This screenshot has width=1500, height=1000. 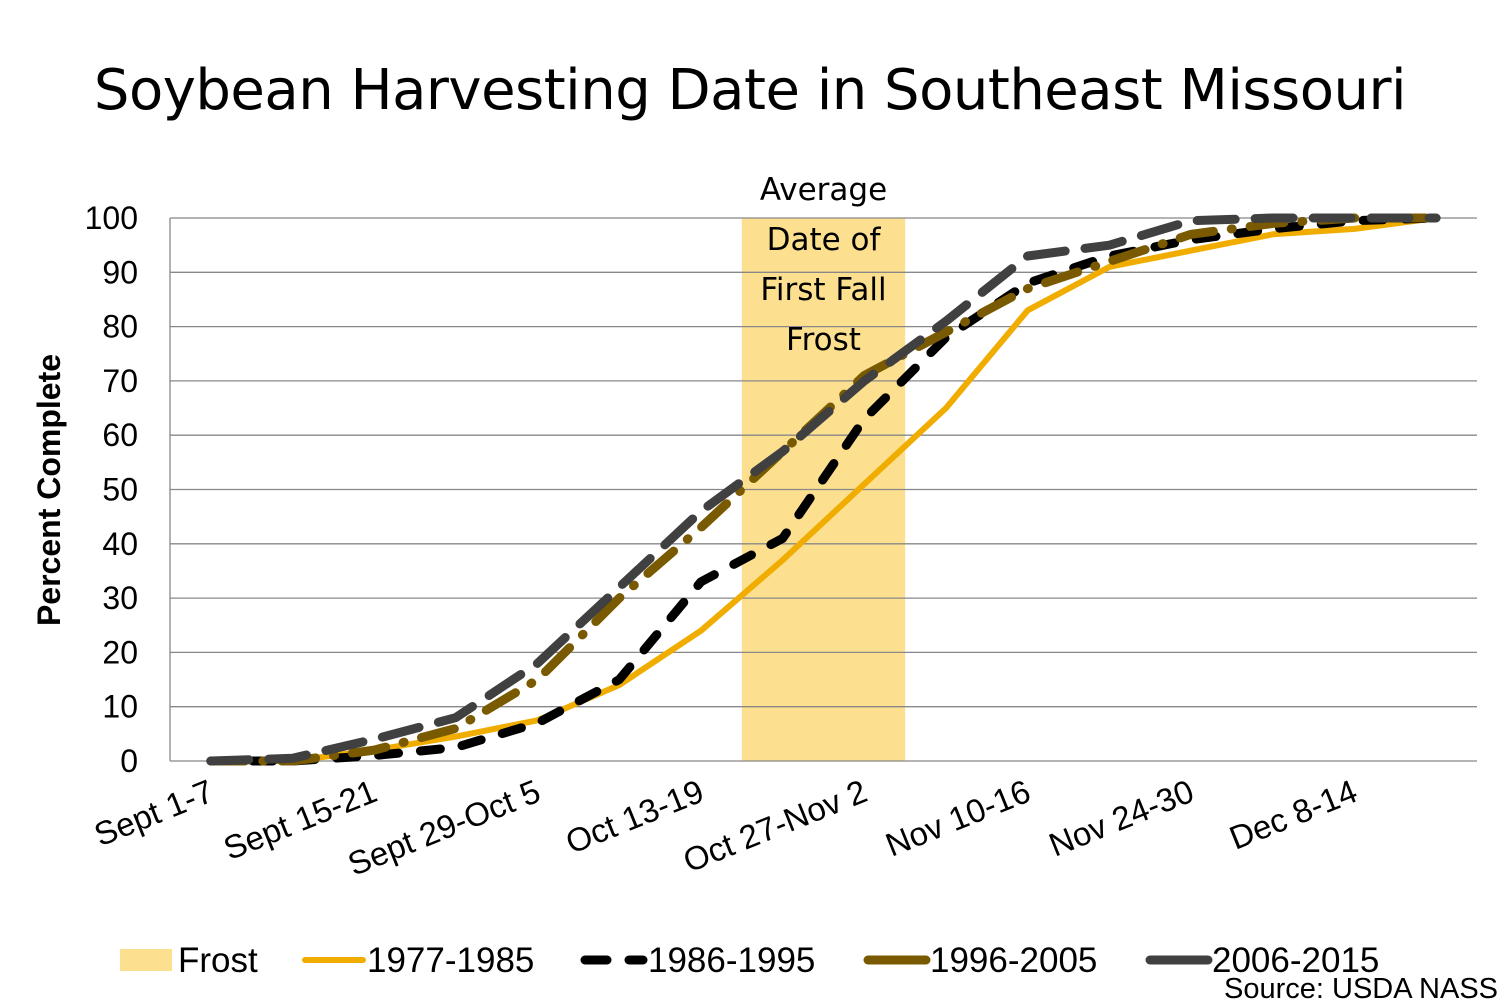 I want to click on x-tick-label: Nov 10-16, so click(x=957, y=817).